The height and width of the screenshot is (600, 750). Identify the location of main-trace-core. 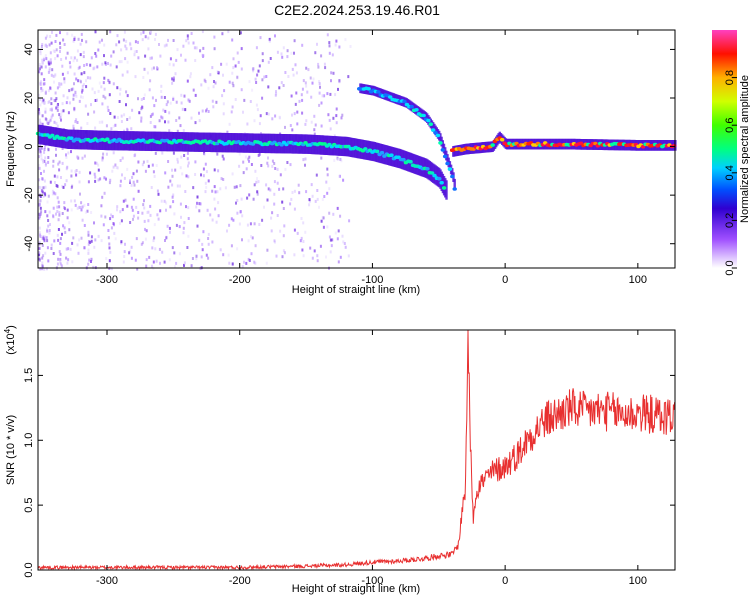
(377, 151).